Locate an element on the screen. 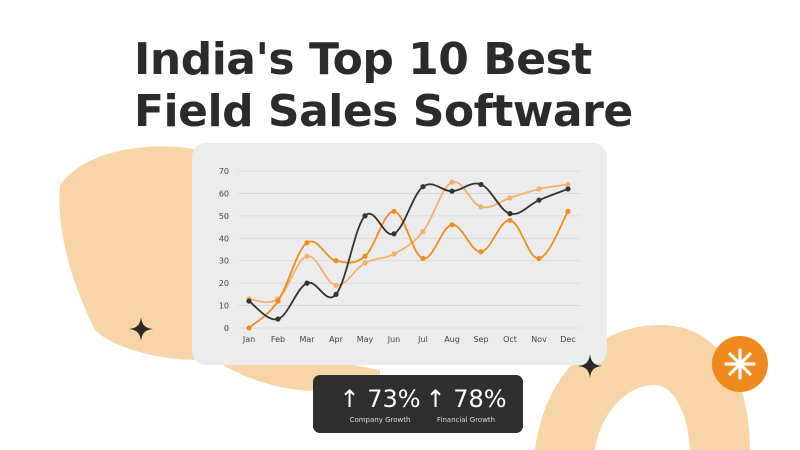 The height and width of the screenshot is (450, 800). y-tick-label: 40 is located at coordinates (224, 238).